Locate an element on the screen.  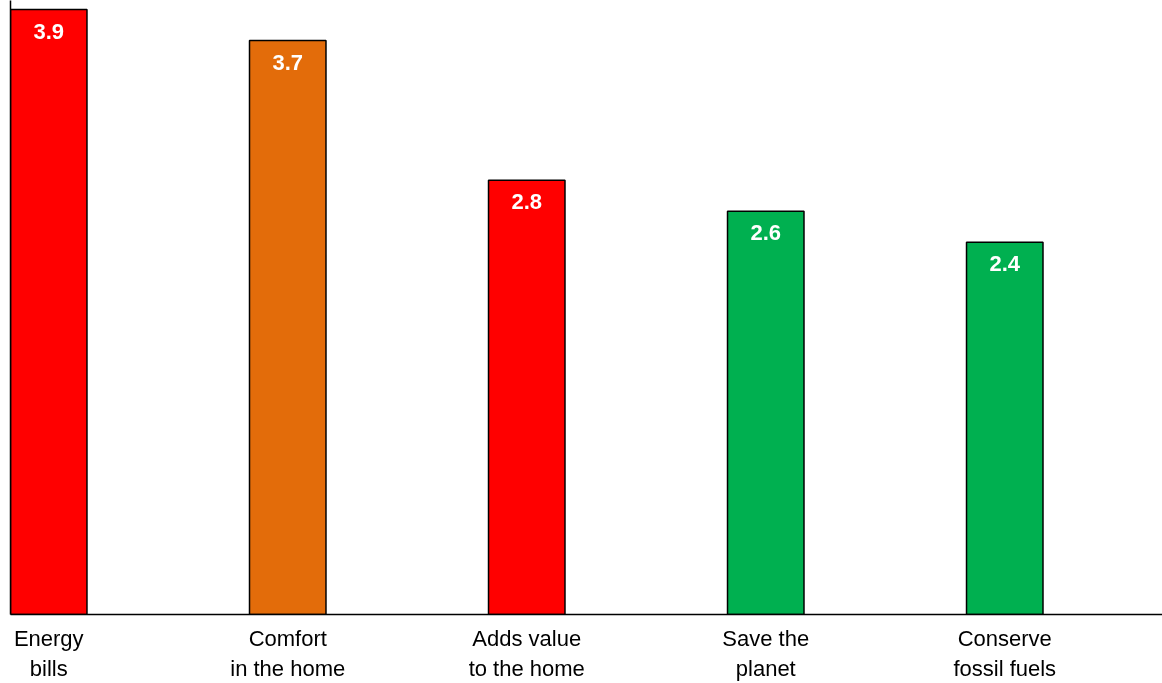
x-tick-label: Energy bills is located at coordinates (48, 653).